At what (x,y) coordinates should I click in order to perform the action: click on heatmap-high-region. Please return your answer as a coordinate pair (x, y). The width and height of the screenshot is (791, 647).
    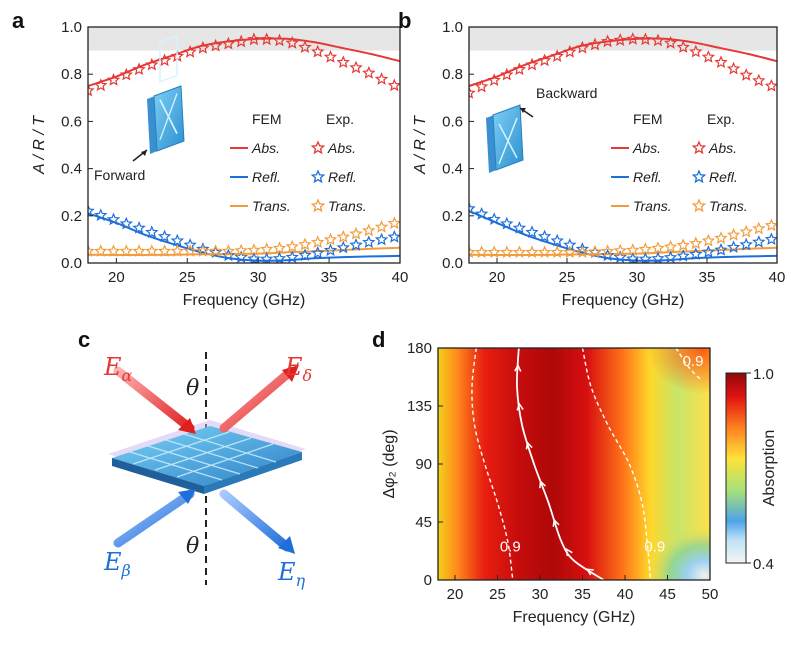
    Looking at the image, I should click on (574, 464).